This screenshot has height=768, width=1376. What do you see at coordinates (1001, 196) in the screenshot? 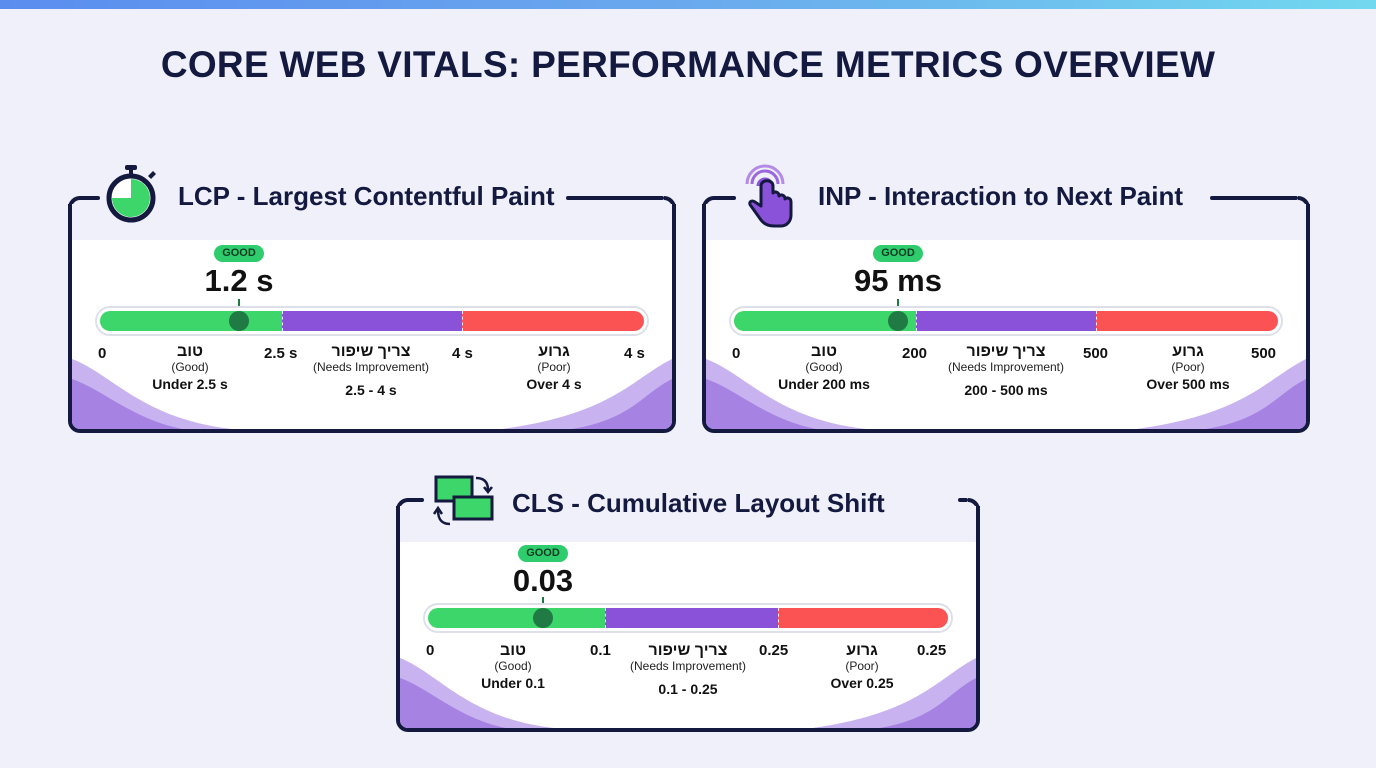
I see `inp-title: INP - Interaction to Next Paint` at bounding box center [1001, 196].